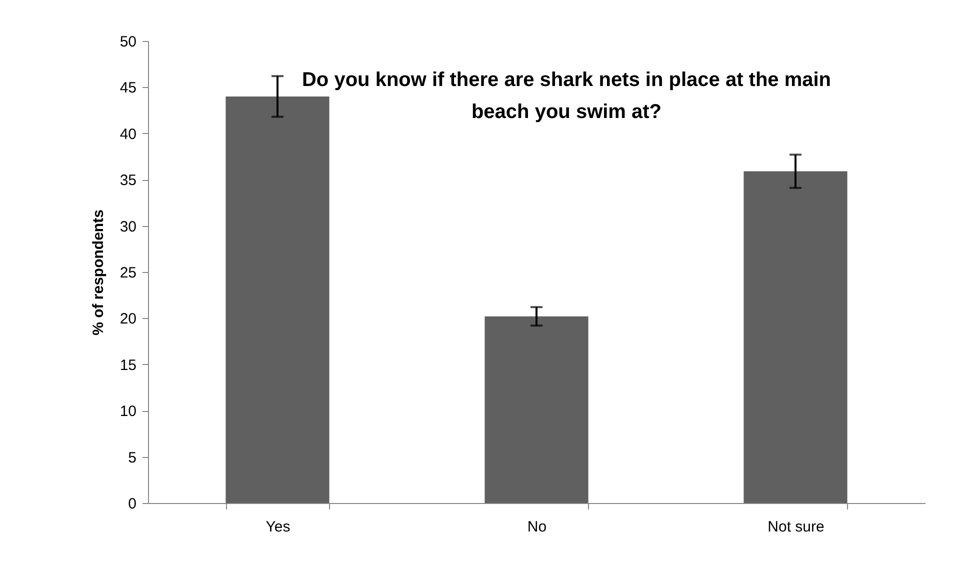  I want to click on y-tick-label: 40, so click(128, 134).